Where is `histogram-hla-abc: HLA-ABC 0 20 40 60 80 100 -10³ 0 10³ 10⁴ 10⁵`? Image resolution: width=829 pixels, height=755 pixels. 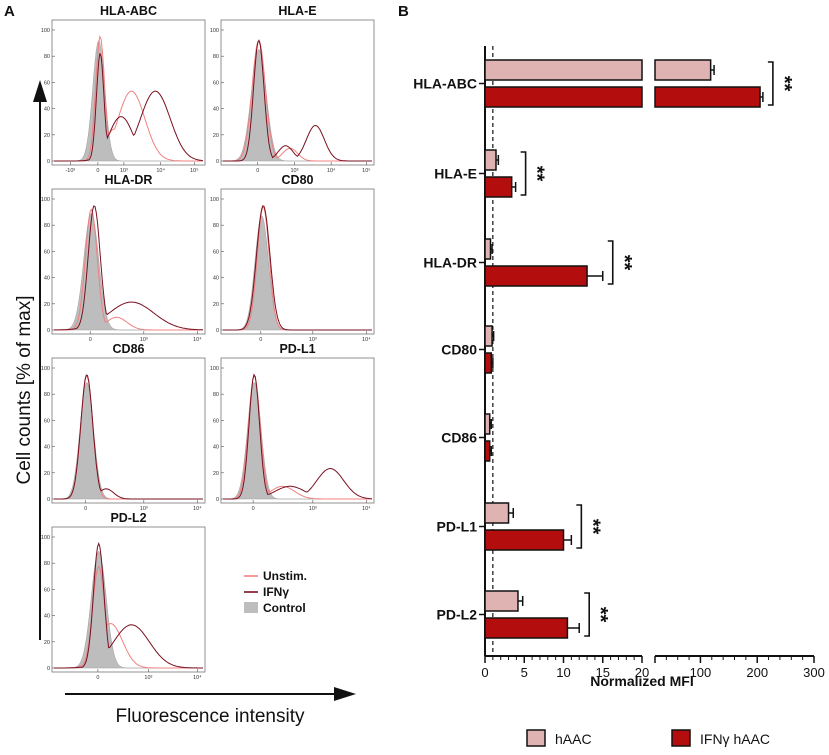
histogram-hla-abc: HLA-ABC 0 20 40 60 80 100 -10³ 0 10³ 10⁴ 10⁵ is located at coordinates (123, 89).